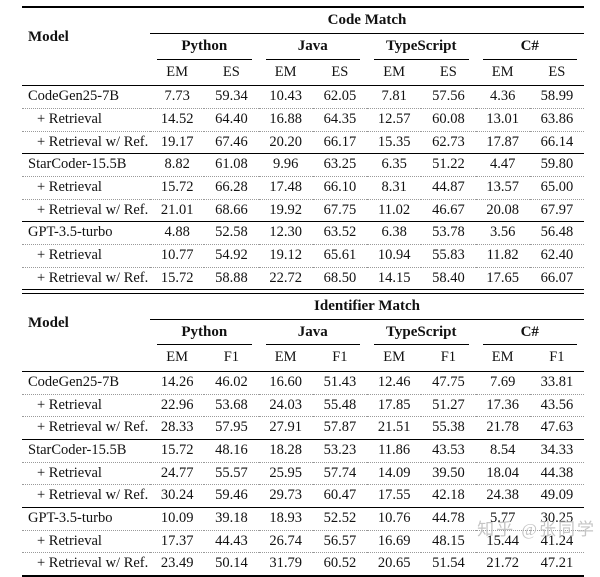  I want to click on metric-value: 10.09, so click(177, 518).